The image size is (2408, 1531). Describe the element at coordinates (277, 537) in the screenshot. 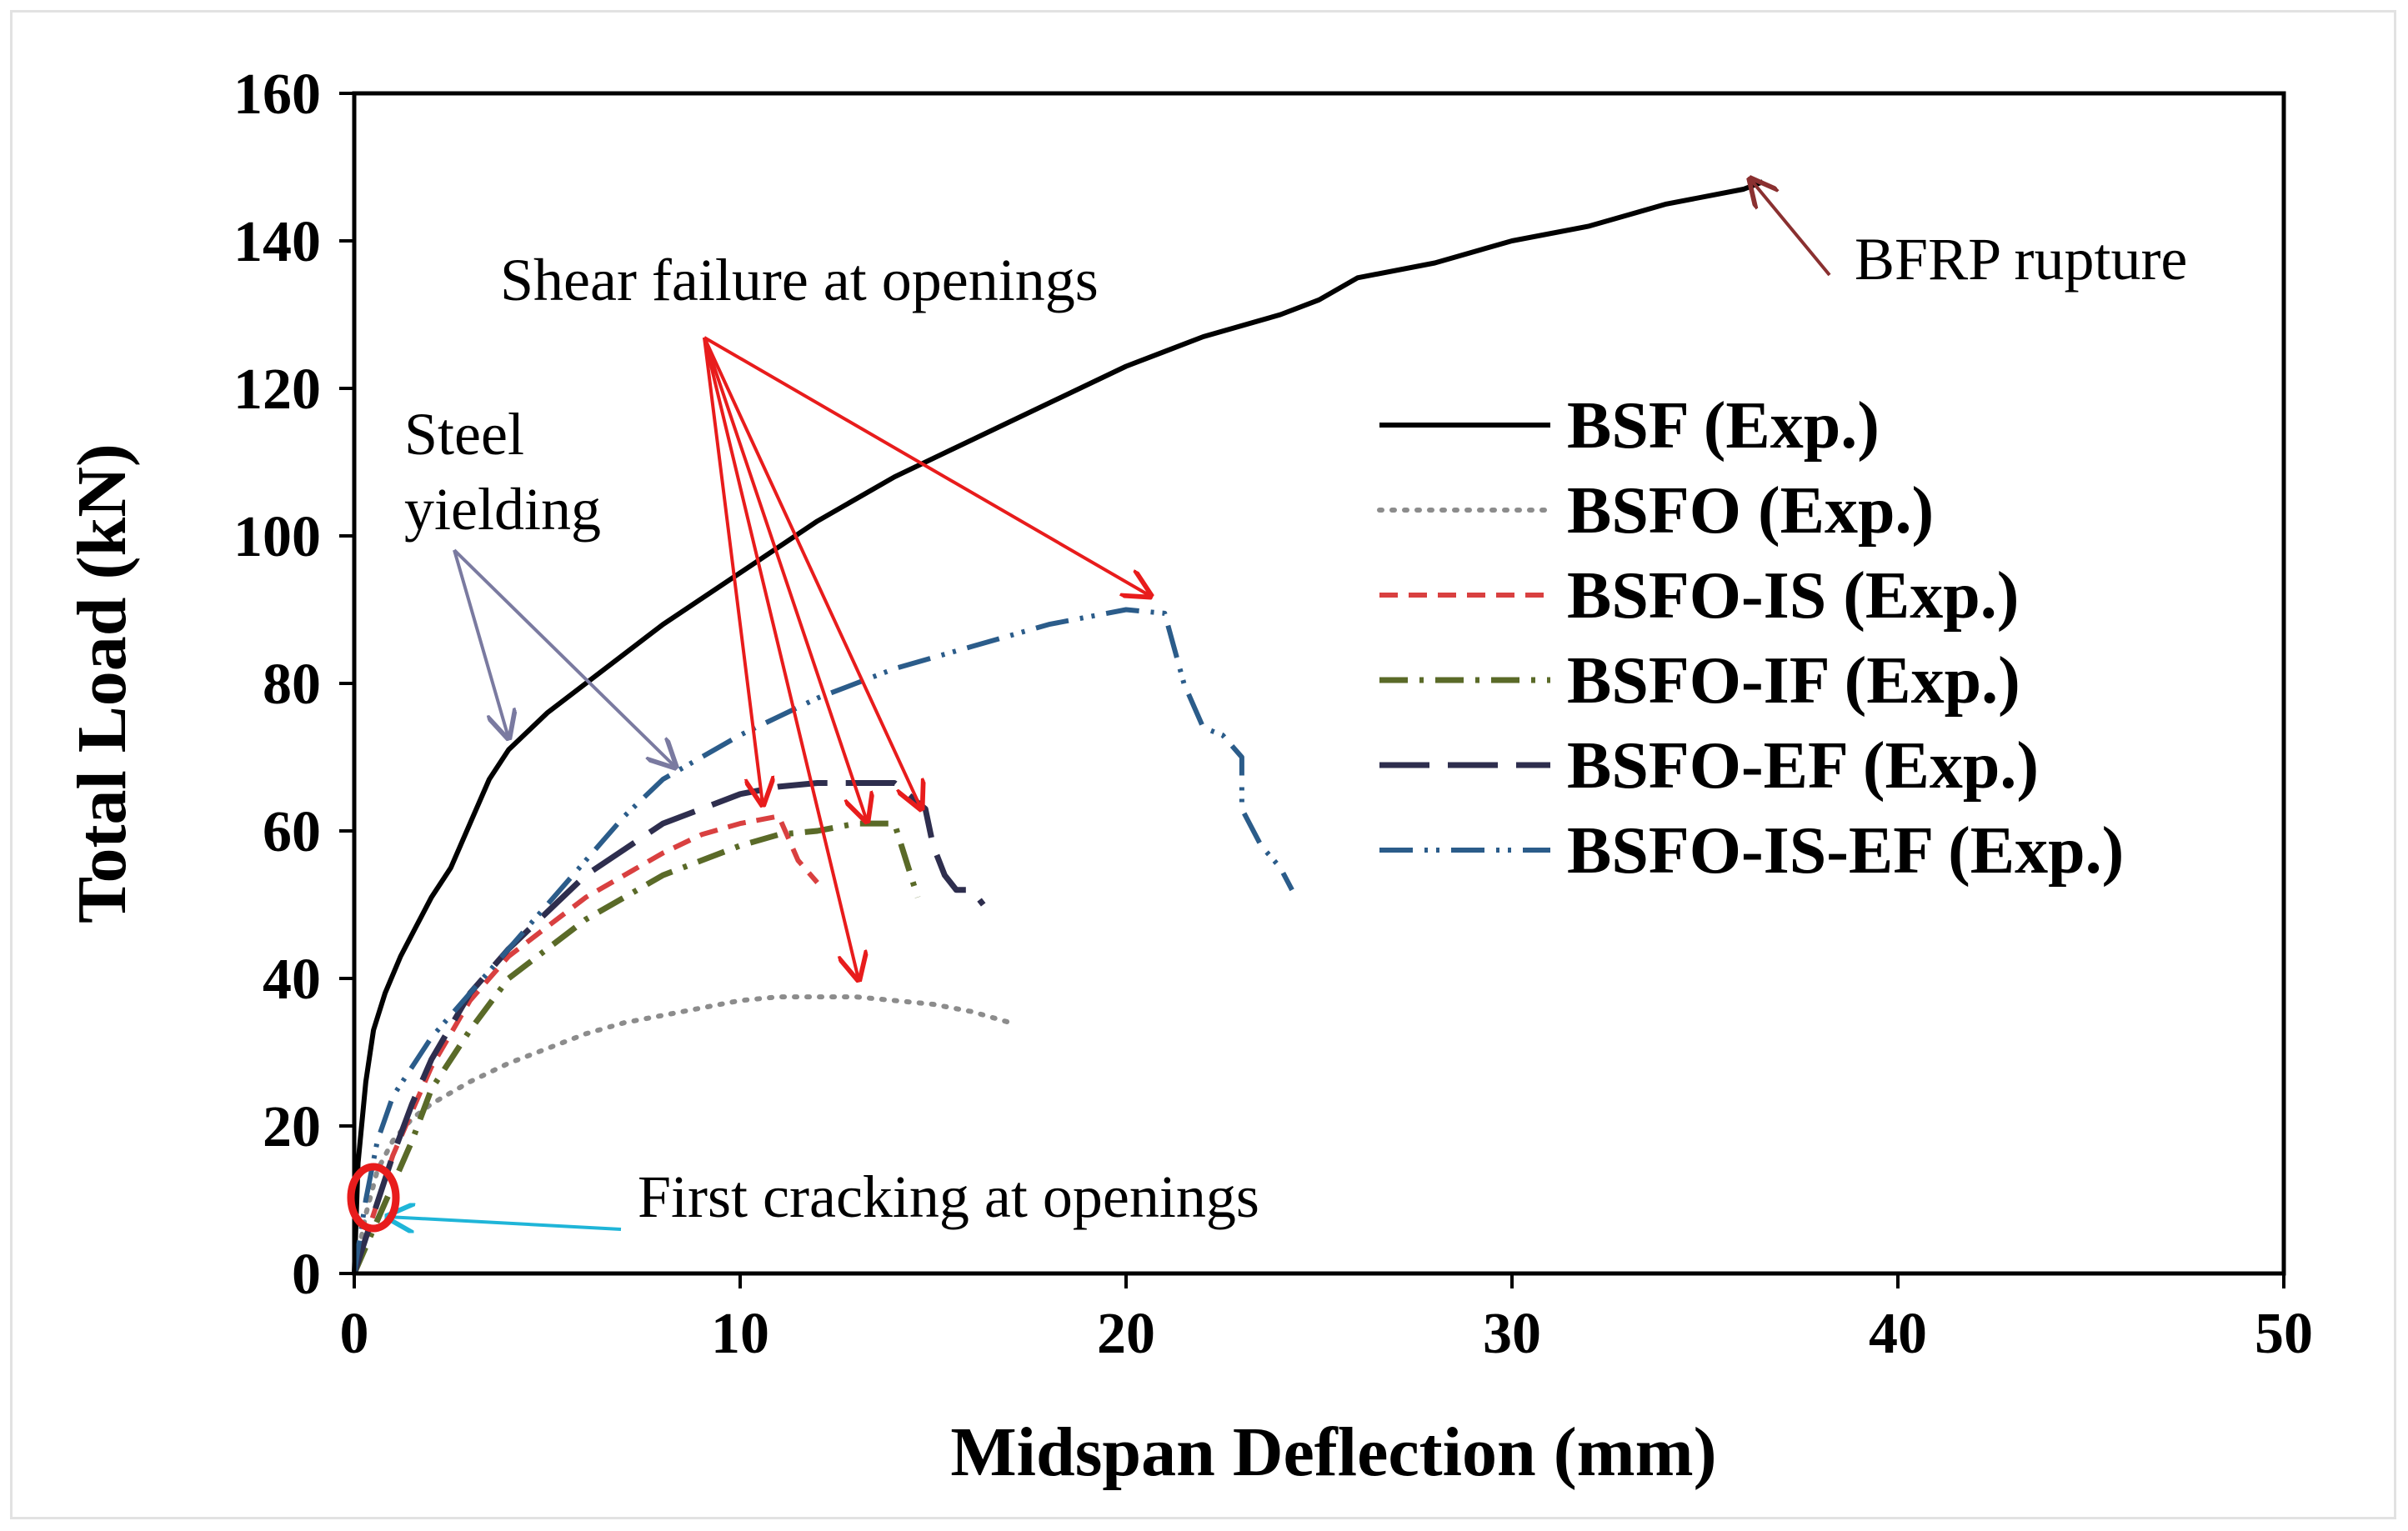

I see `y-tick-label: 100` at that location.